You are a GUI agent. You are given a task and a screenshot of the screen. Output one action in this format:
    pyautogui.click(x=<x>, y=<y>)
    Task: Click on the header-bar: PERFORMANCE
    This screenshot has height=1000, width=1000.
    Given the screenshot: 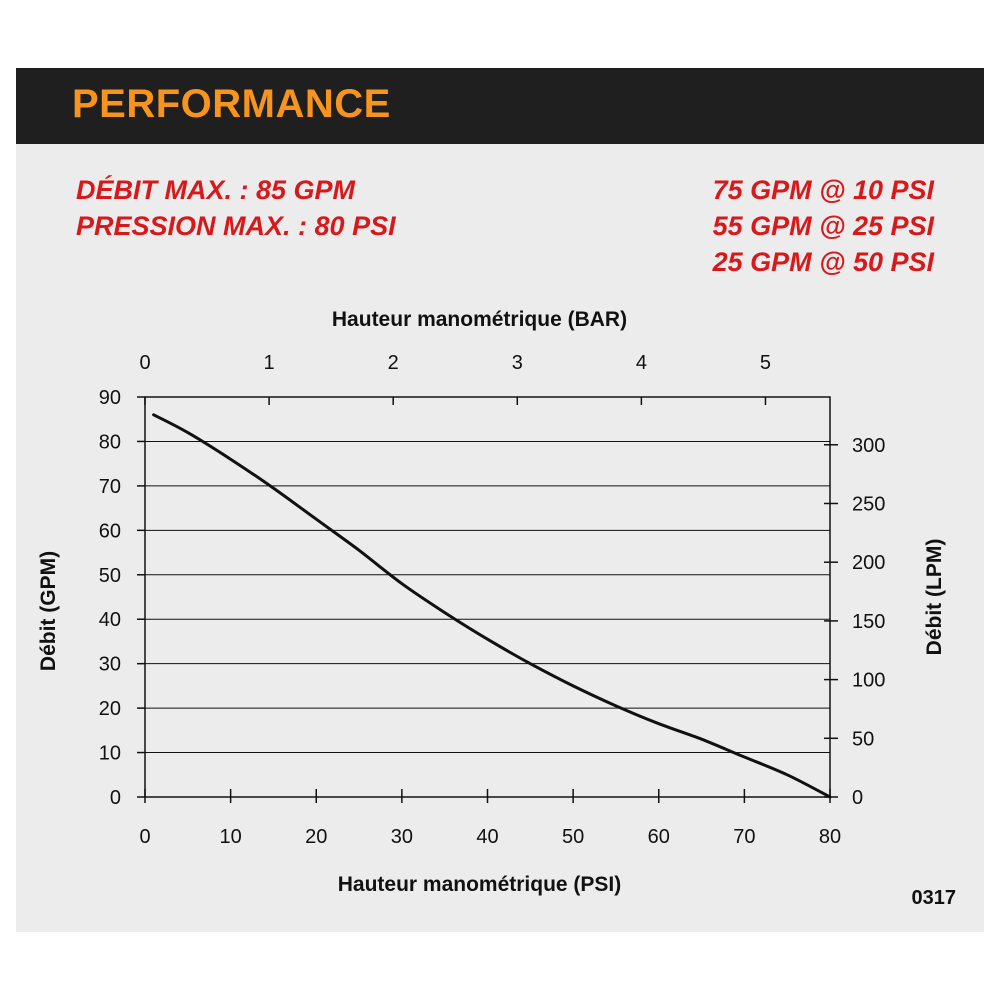 What is the action you would take?
    pyautogui.click(x=500, y=106)
    